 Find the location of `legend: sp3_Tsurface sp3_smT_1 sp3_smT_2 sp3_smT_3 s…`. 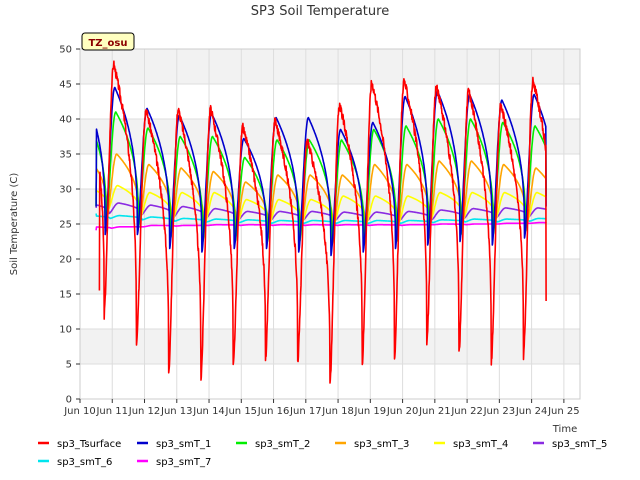

legend: sp3_Tsurface sp3_smT_1 sp3_smT_2 sp3_smT_3 s… is located at coordinates (322, 453).